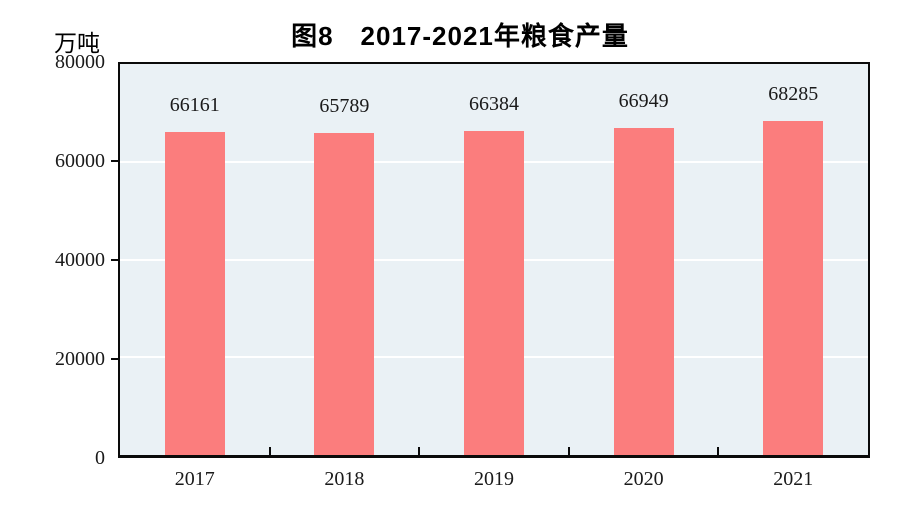  I want to click on bar-value-label-2021: 68285, so click(793, 94).